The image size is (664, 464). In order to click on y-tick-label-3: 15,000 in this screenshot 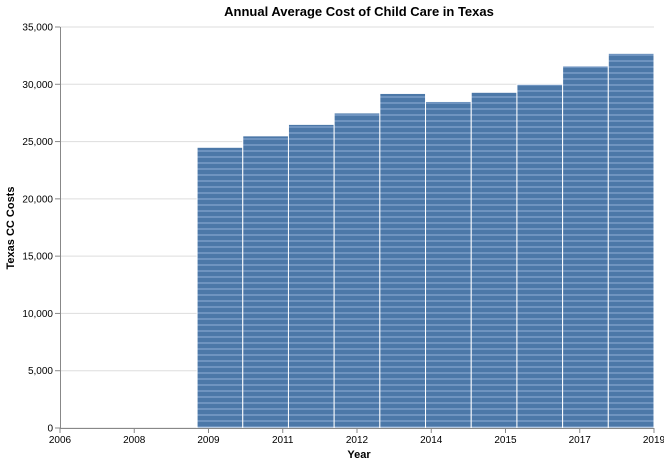, I will do `click(37, 257)`.